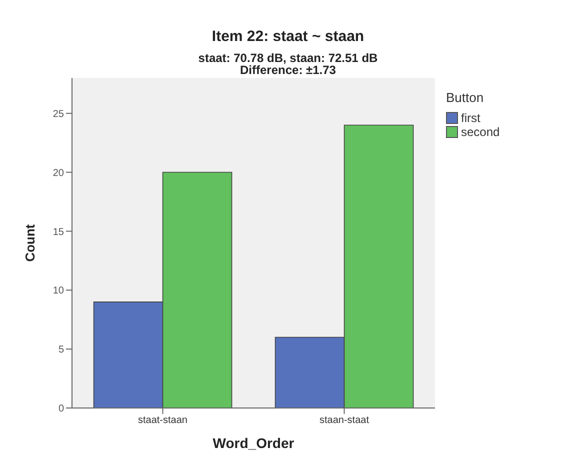 The height and width of the screenshot is (467, 576). What do you see at coordinates (288, 64) in the screenshot?
I see `chart-subtitle: staat: 70.78 dB, staan: 72.51 dB Difference: ±1.73` at bounding box center [288, 64].